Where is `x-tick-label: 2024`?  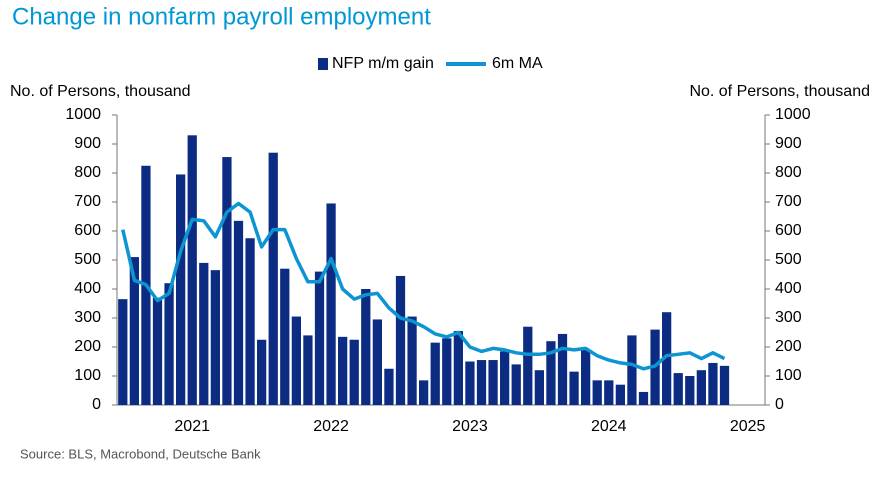 x-tick-label: 2024 is located at coordinates (609, 426).